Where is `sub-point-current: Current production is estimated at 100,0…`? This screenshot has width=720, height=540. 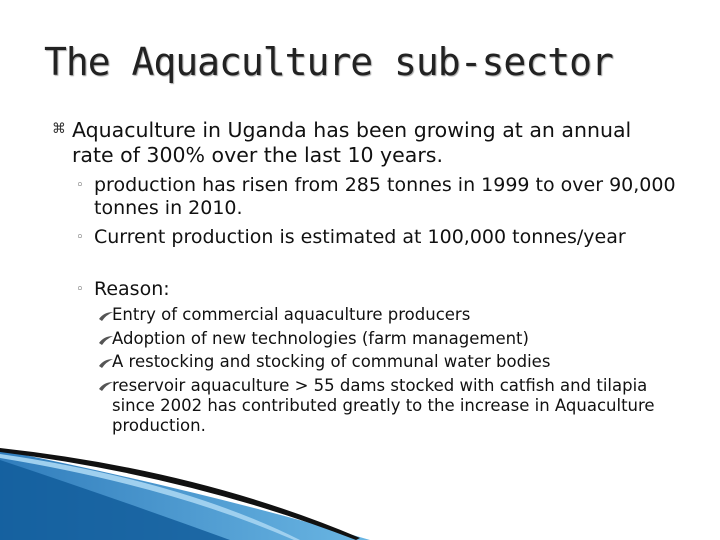
sub-point-current: Current production is estimated at 100,0… is located at coordinates (360, 237).